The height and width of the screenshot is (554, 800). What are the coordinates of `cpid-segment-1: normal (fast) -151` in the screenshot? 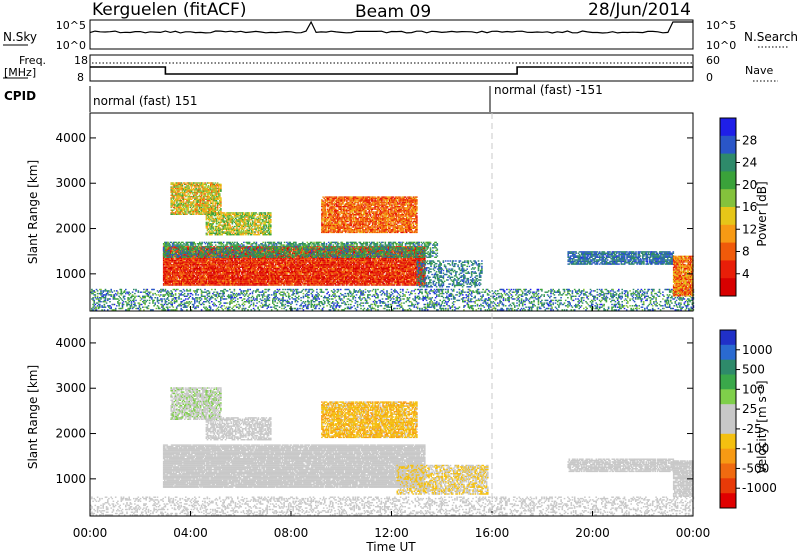 It's located at (548, 90).